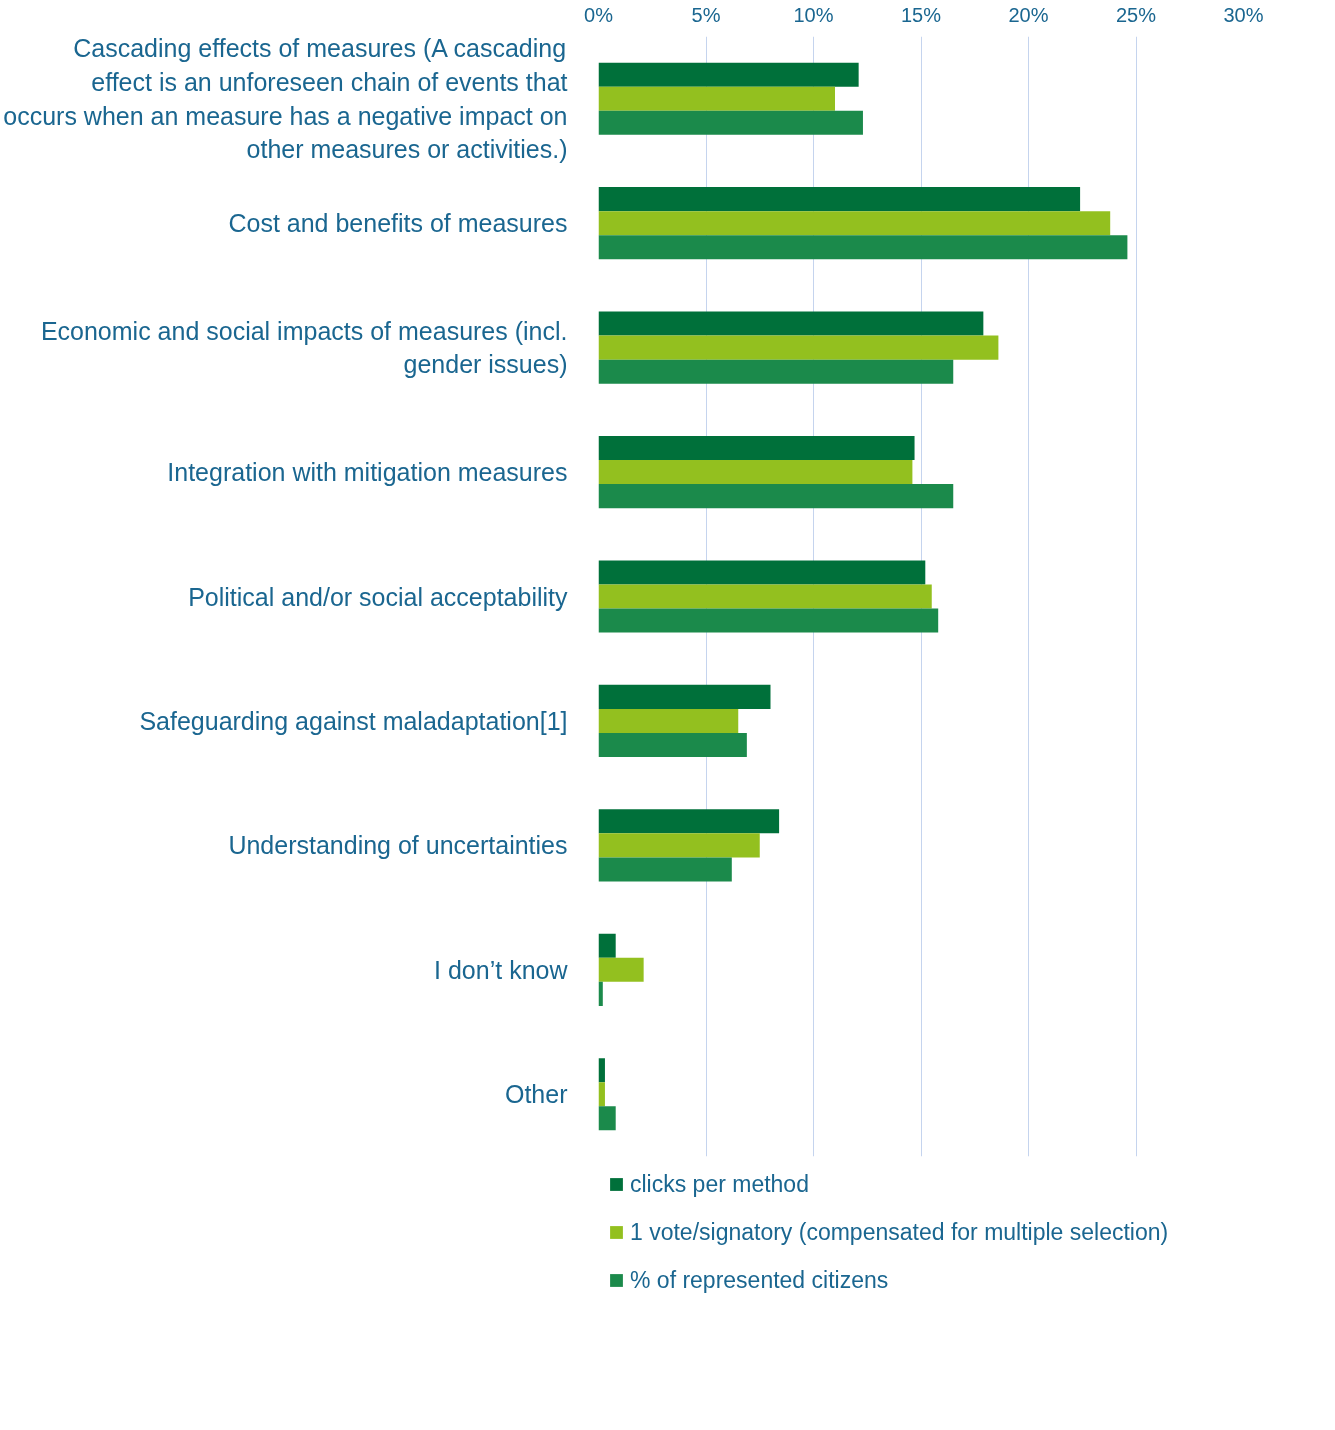 The width and height of the screenshot is (1335, 1430). I want to click on x-tick-label: 30%, so click(1243, 14).